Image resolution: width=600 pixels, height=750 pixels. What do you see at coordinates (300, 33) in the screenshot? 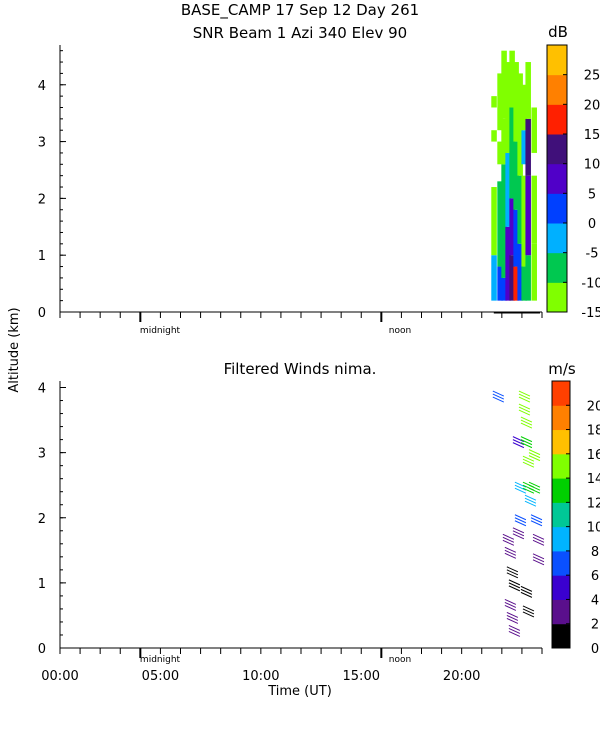
I see `figure-title-line2: SNR Beam 1 Azi 340 Elev 90` at bounding box center [300, 33].